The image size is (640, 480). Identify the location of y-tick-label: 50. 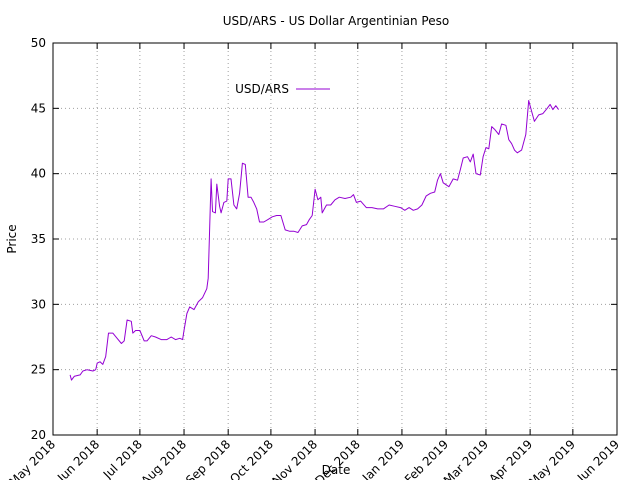
(38, 43).